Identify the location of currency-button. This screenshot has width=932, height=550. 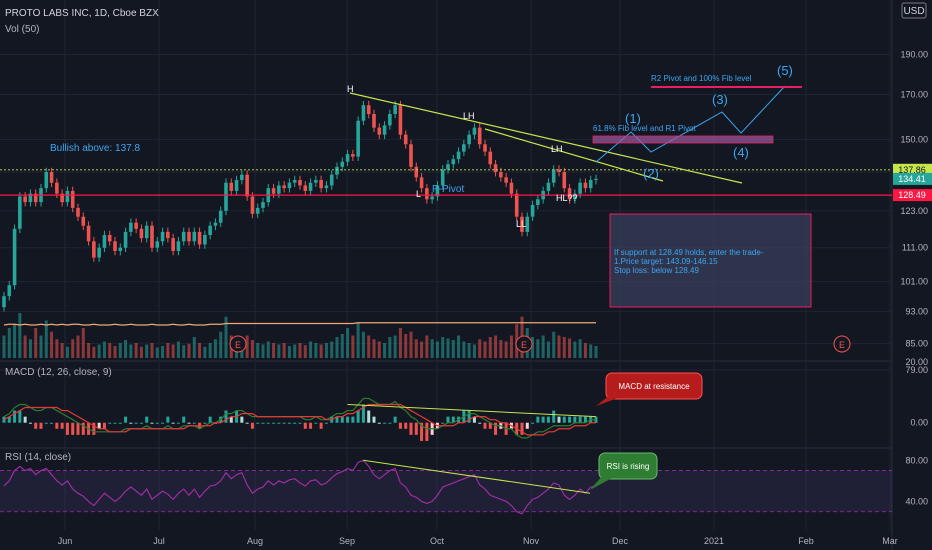
(914, 10).